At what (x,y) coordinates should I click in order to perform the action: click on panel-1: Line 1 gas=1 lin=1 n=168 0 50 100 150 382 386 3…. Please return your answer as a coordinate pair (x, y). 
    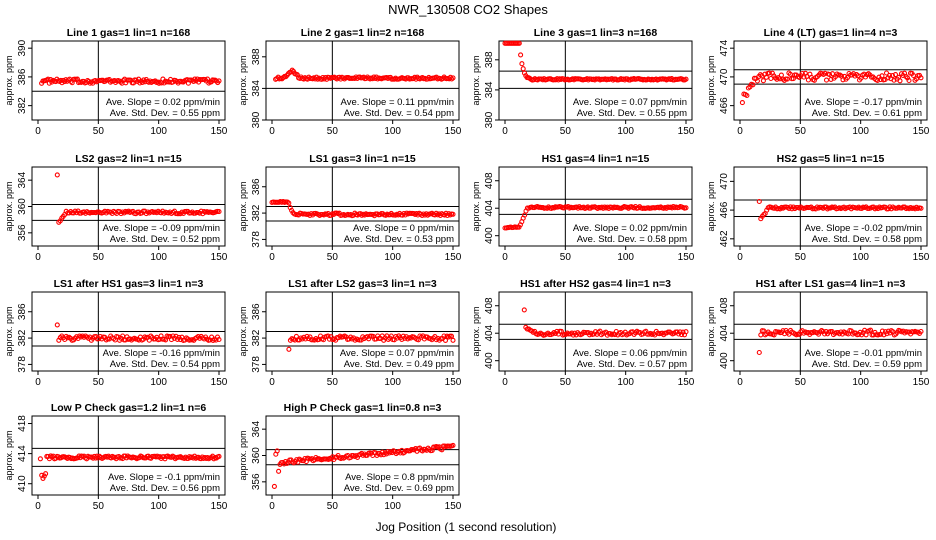
    Looking at the image, I should click on (116, 82).